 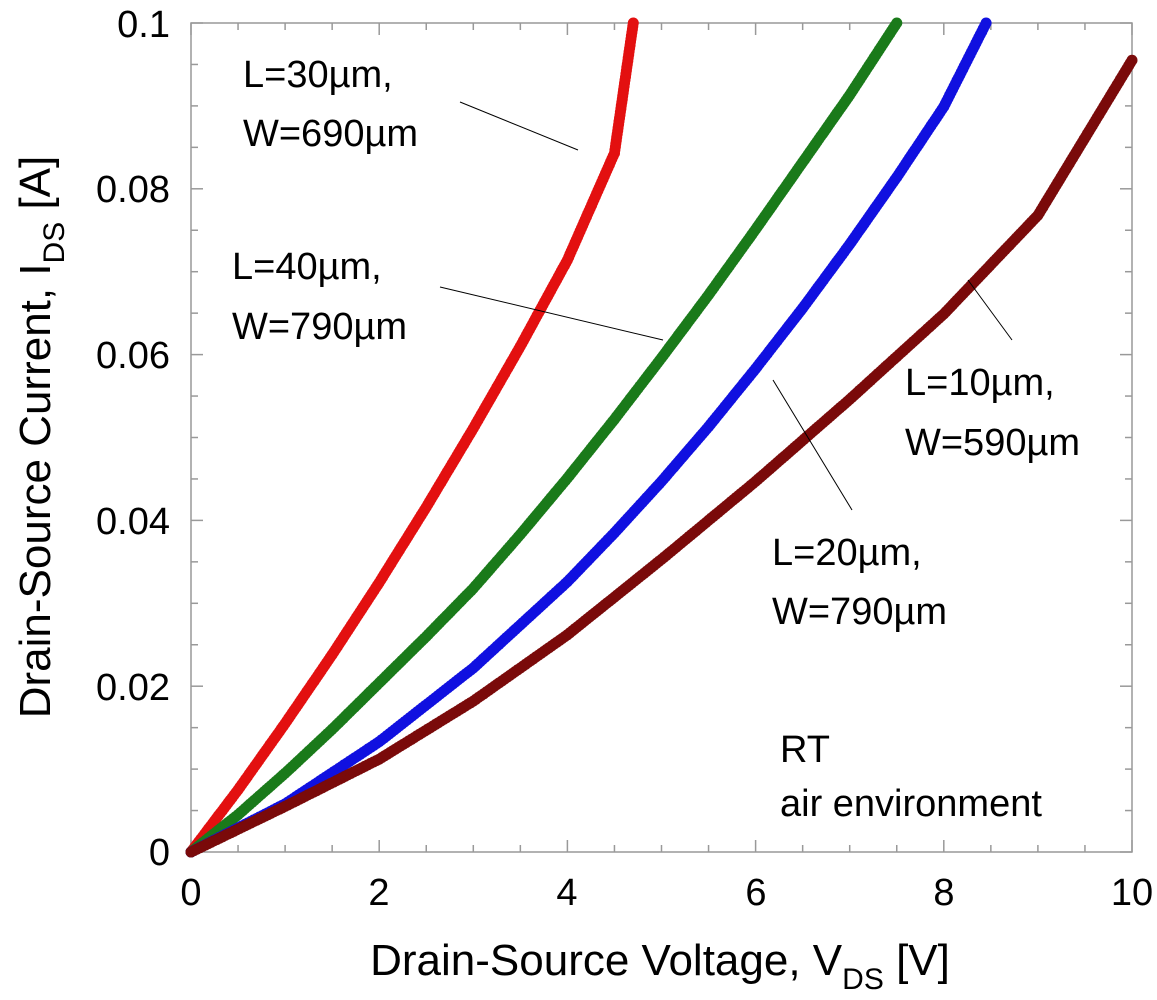 I want to click on leader-l20, so click(x=812, y=445).